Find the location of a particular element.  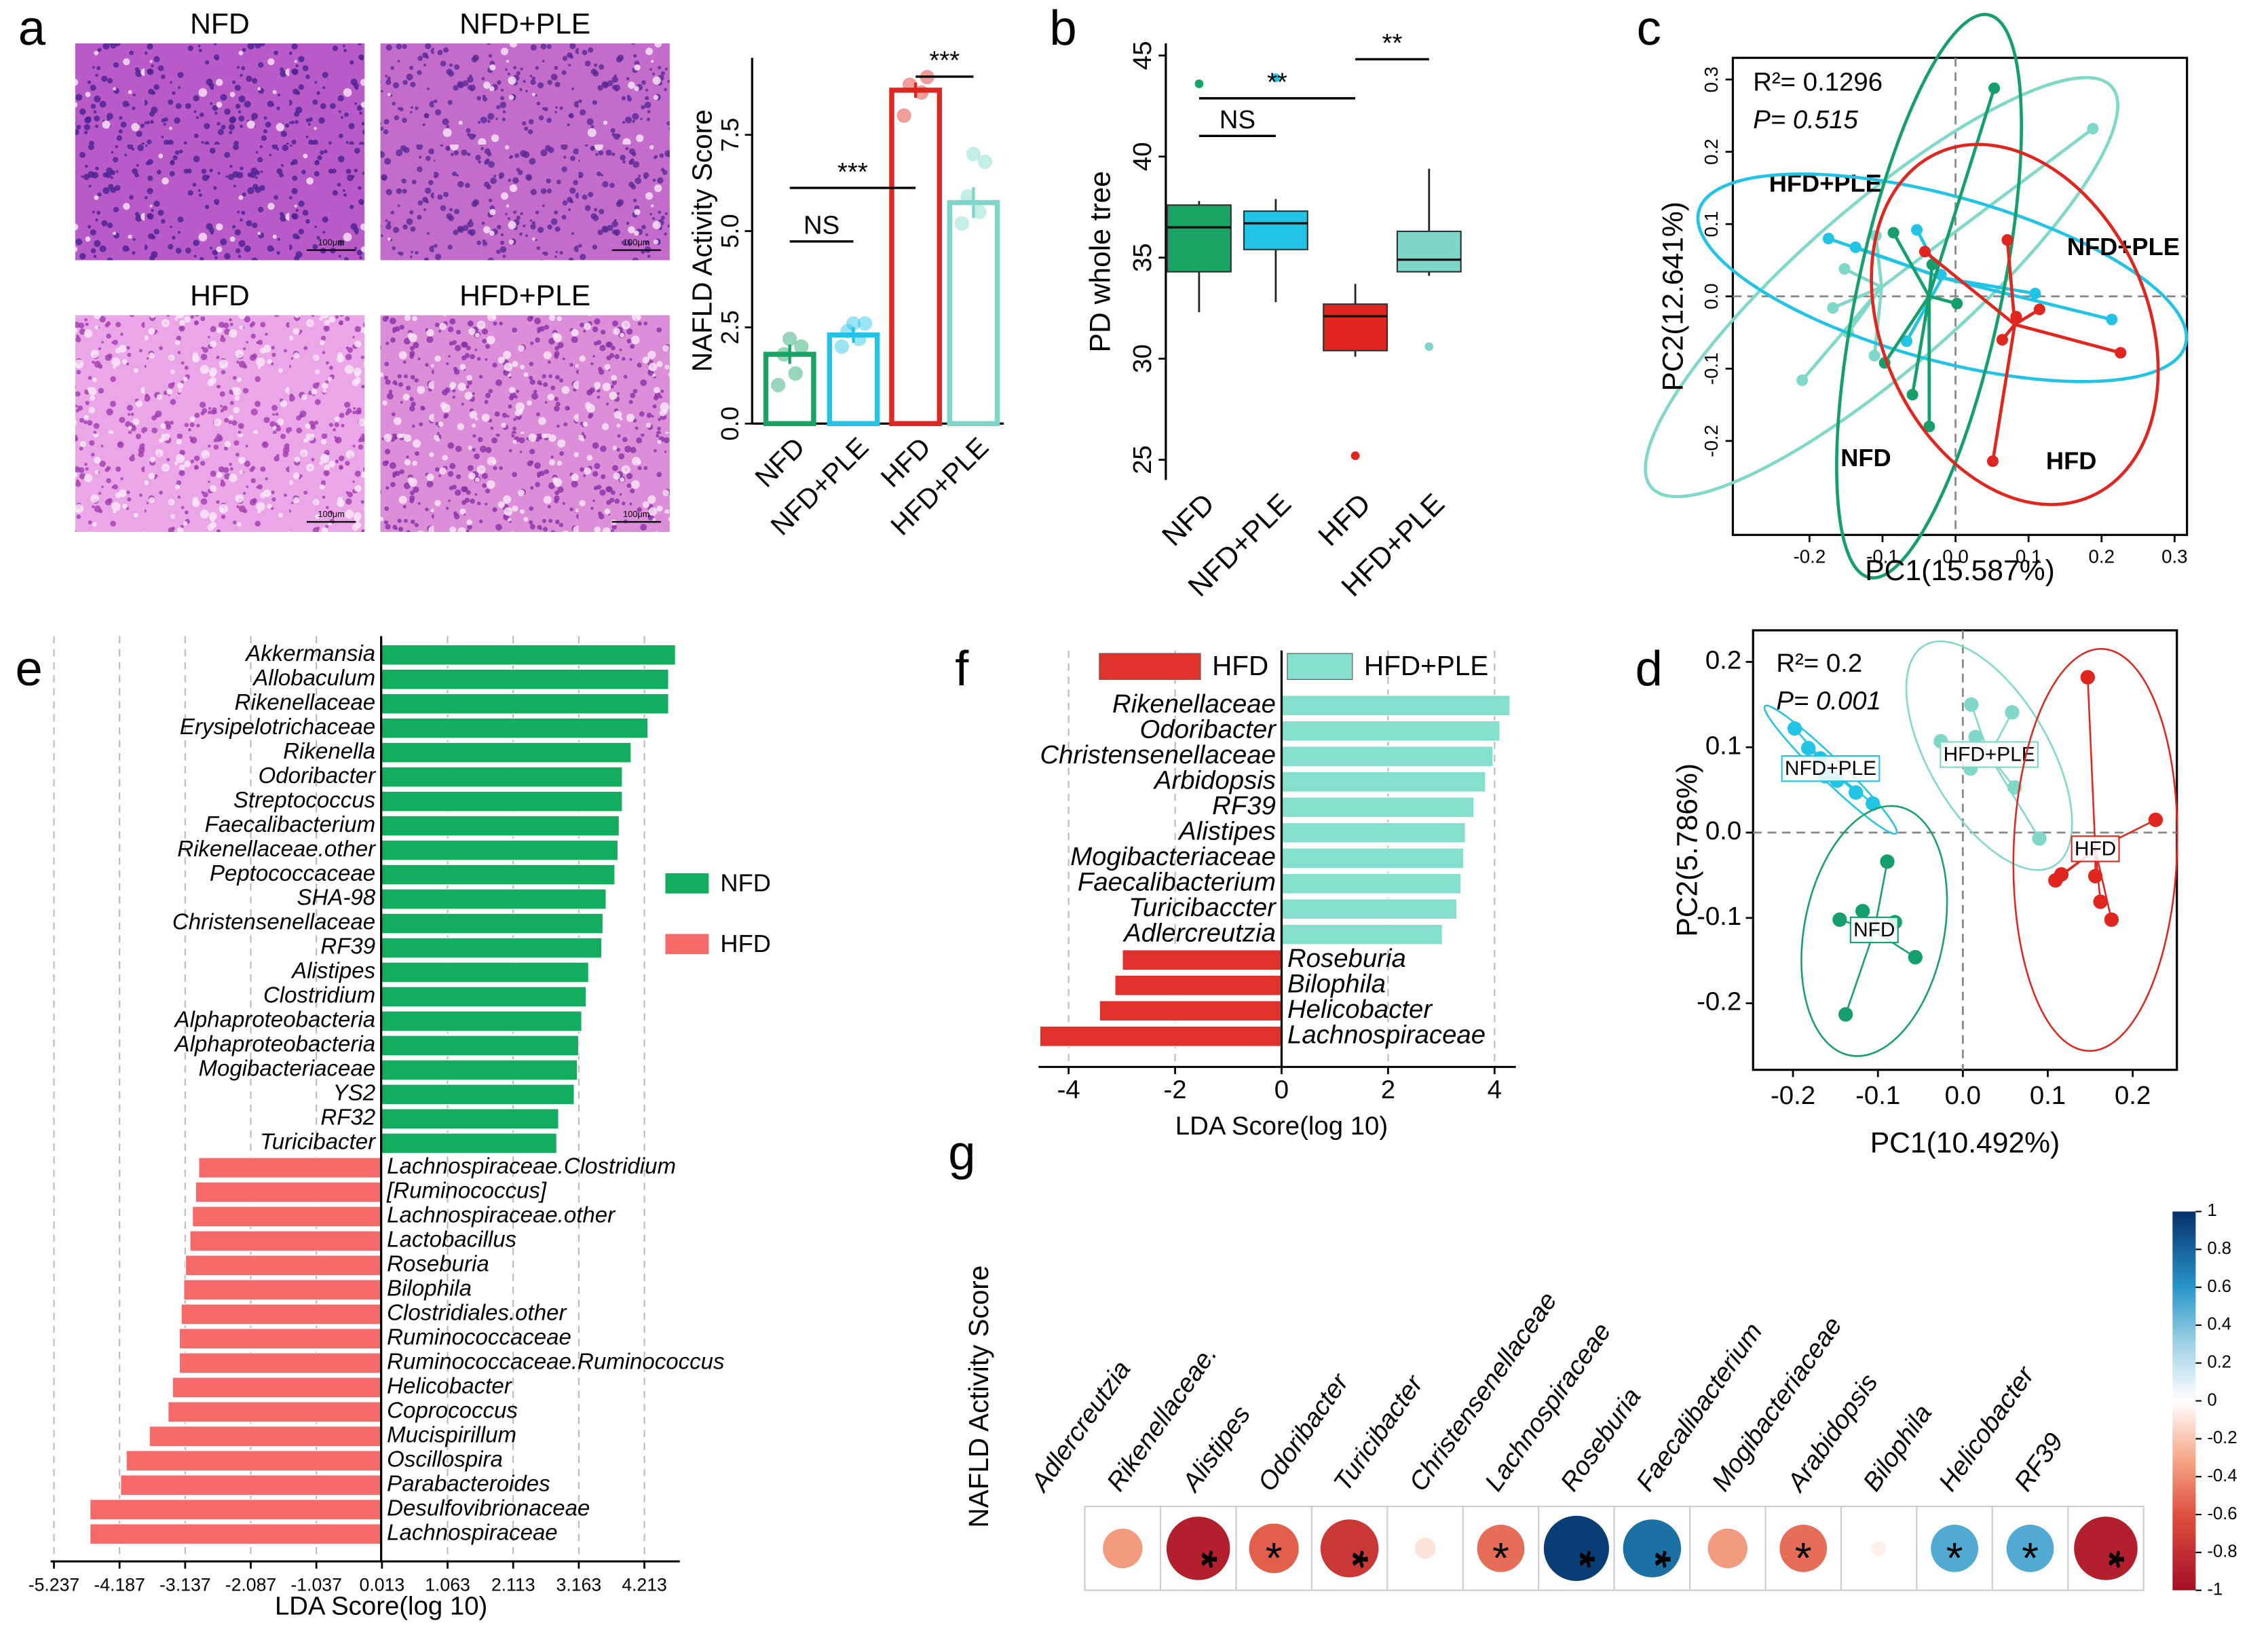

row-label: NAFLD Activity Score is located at coordinates (978, 1396).